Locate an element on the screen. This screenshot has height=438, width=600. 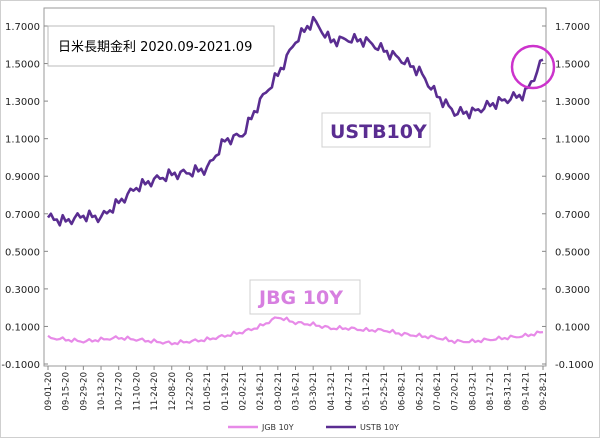
legend-label: USTB 10Y is located at coordinates (379, 427).